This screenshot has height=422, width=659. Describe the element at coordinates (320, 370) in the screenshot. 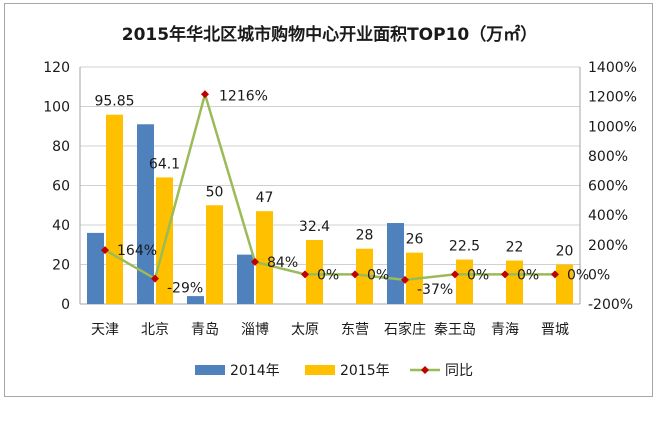

I see `legend-swatch-2015` at that location.